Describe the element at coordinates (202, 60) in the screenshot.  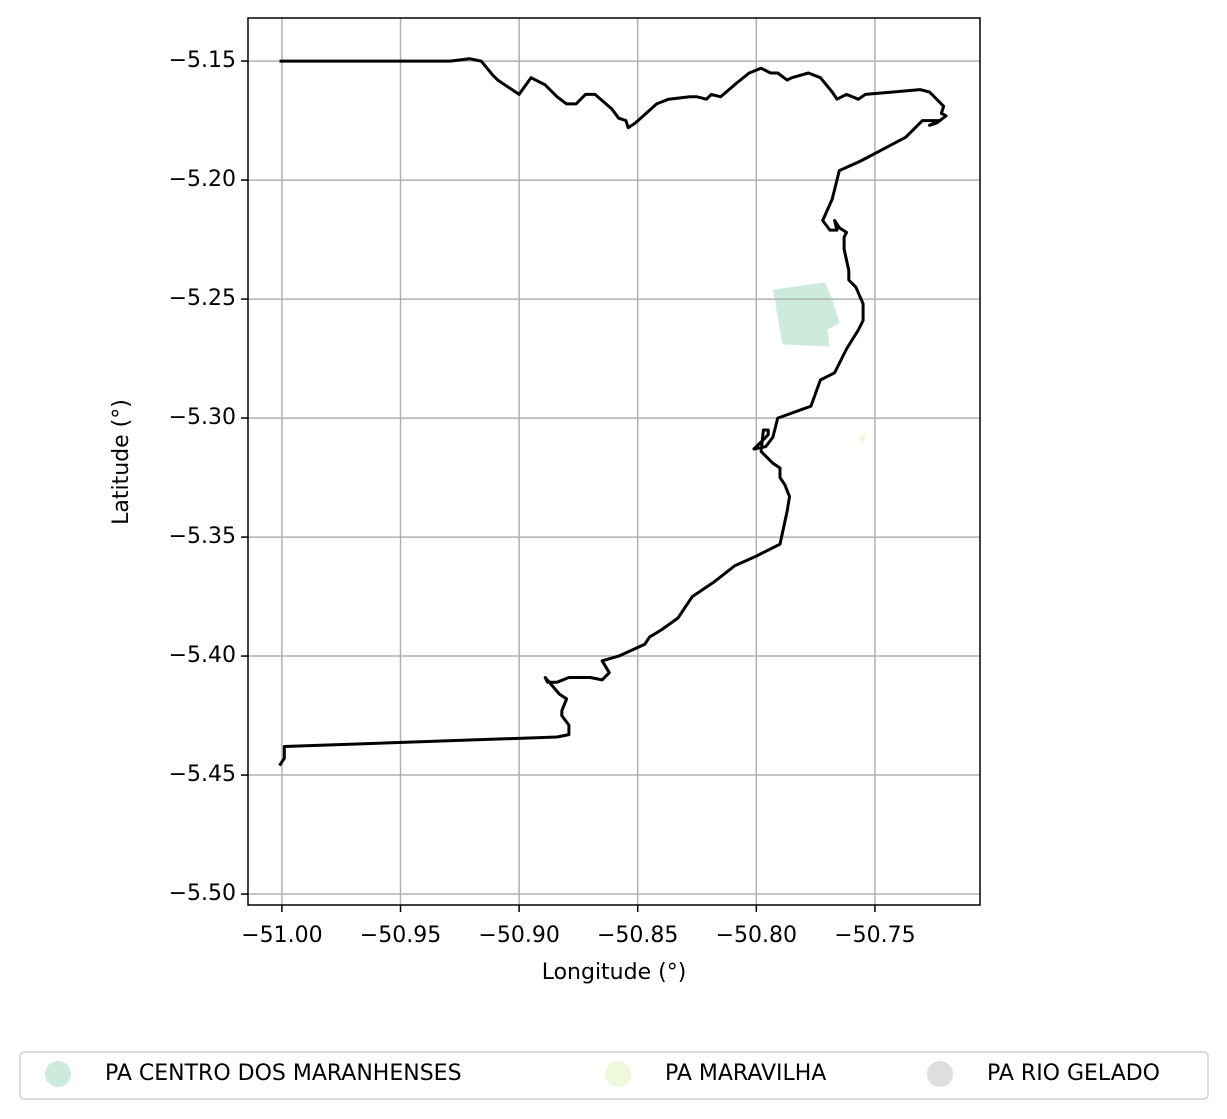
I see `y-tick-label: −5.15` at that location.